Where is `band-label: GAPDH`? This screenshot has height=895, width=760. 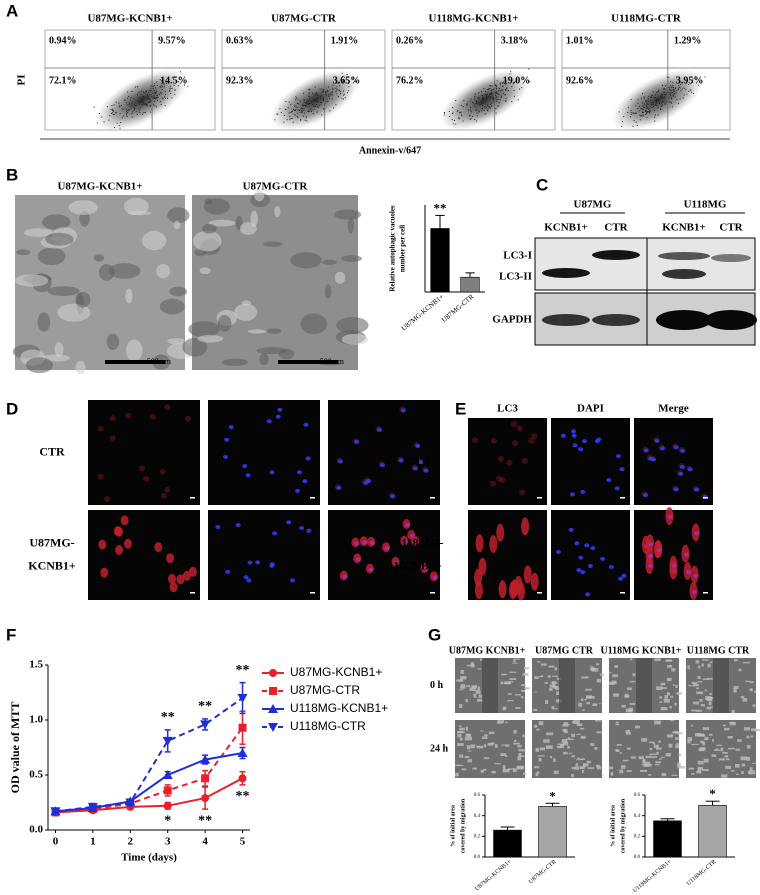
band-label: GAPDH is located at coordinates (512, 320).